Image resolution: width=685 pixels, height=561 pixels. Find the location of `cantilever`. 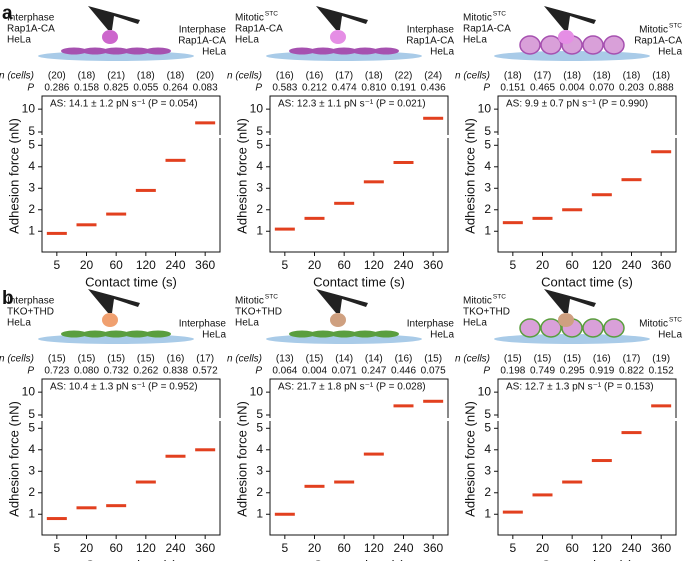

cantilever is located at coordinates (114, 301).